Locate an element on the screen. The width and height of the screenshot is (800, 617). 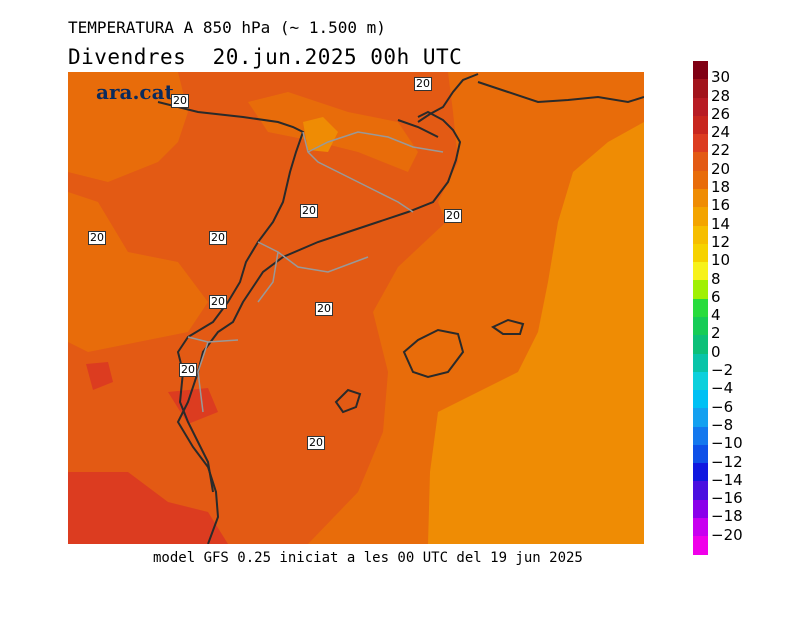
hot-patch-sw is located at coordinates (148, 508).